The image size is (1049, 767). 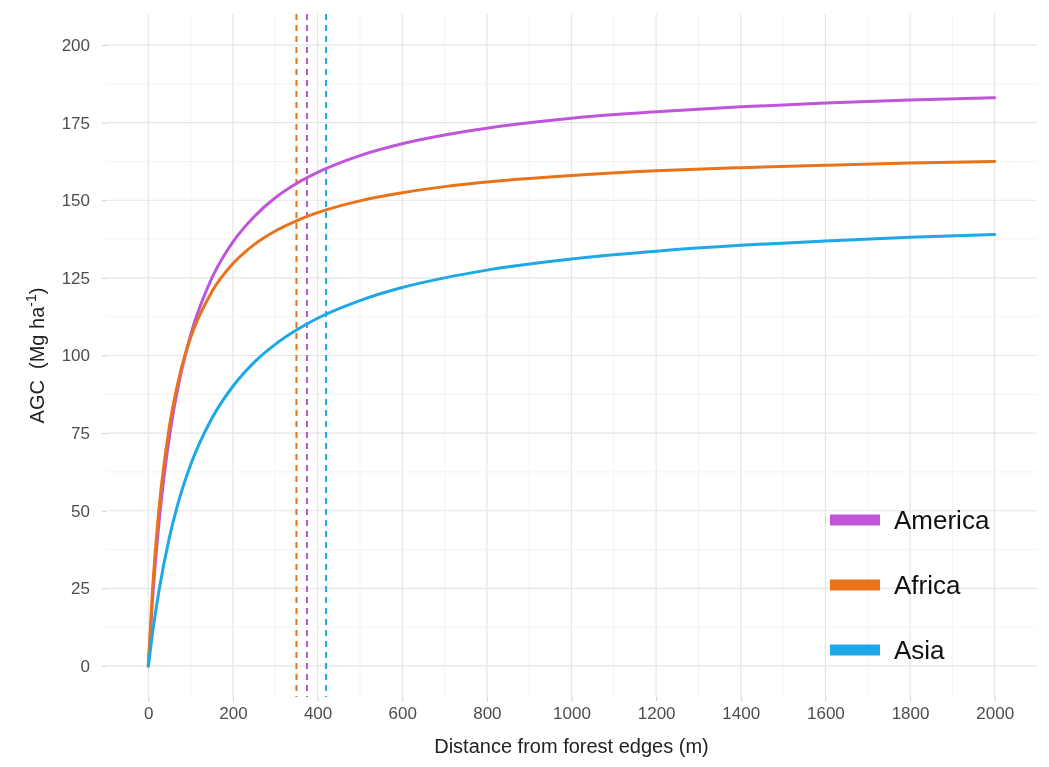 What do you see at coordinates (75, 45) in the screenshot?
I see `y-tick-label: 200` at bounding box center [75, 45].